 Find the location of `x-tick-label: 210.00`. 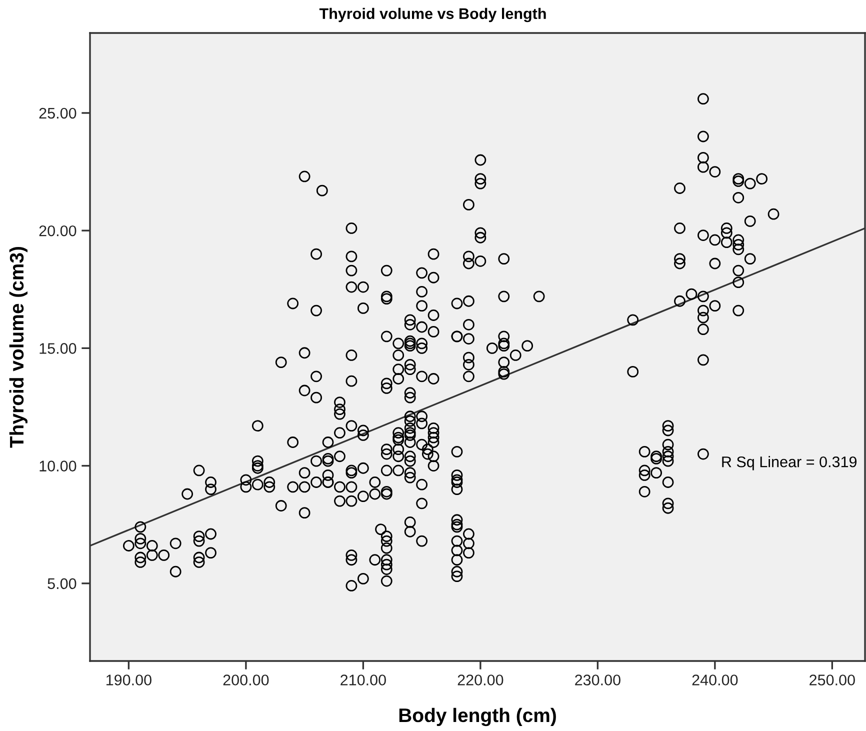

x-tick-label: 210.00 is located at coordinates (363, 680).